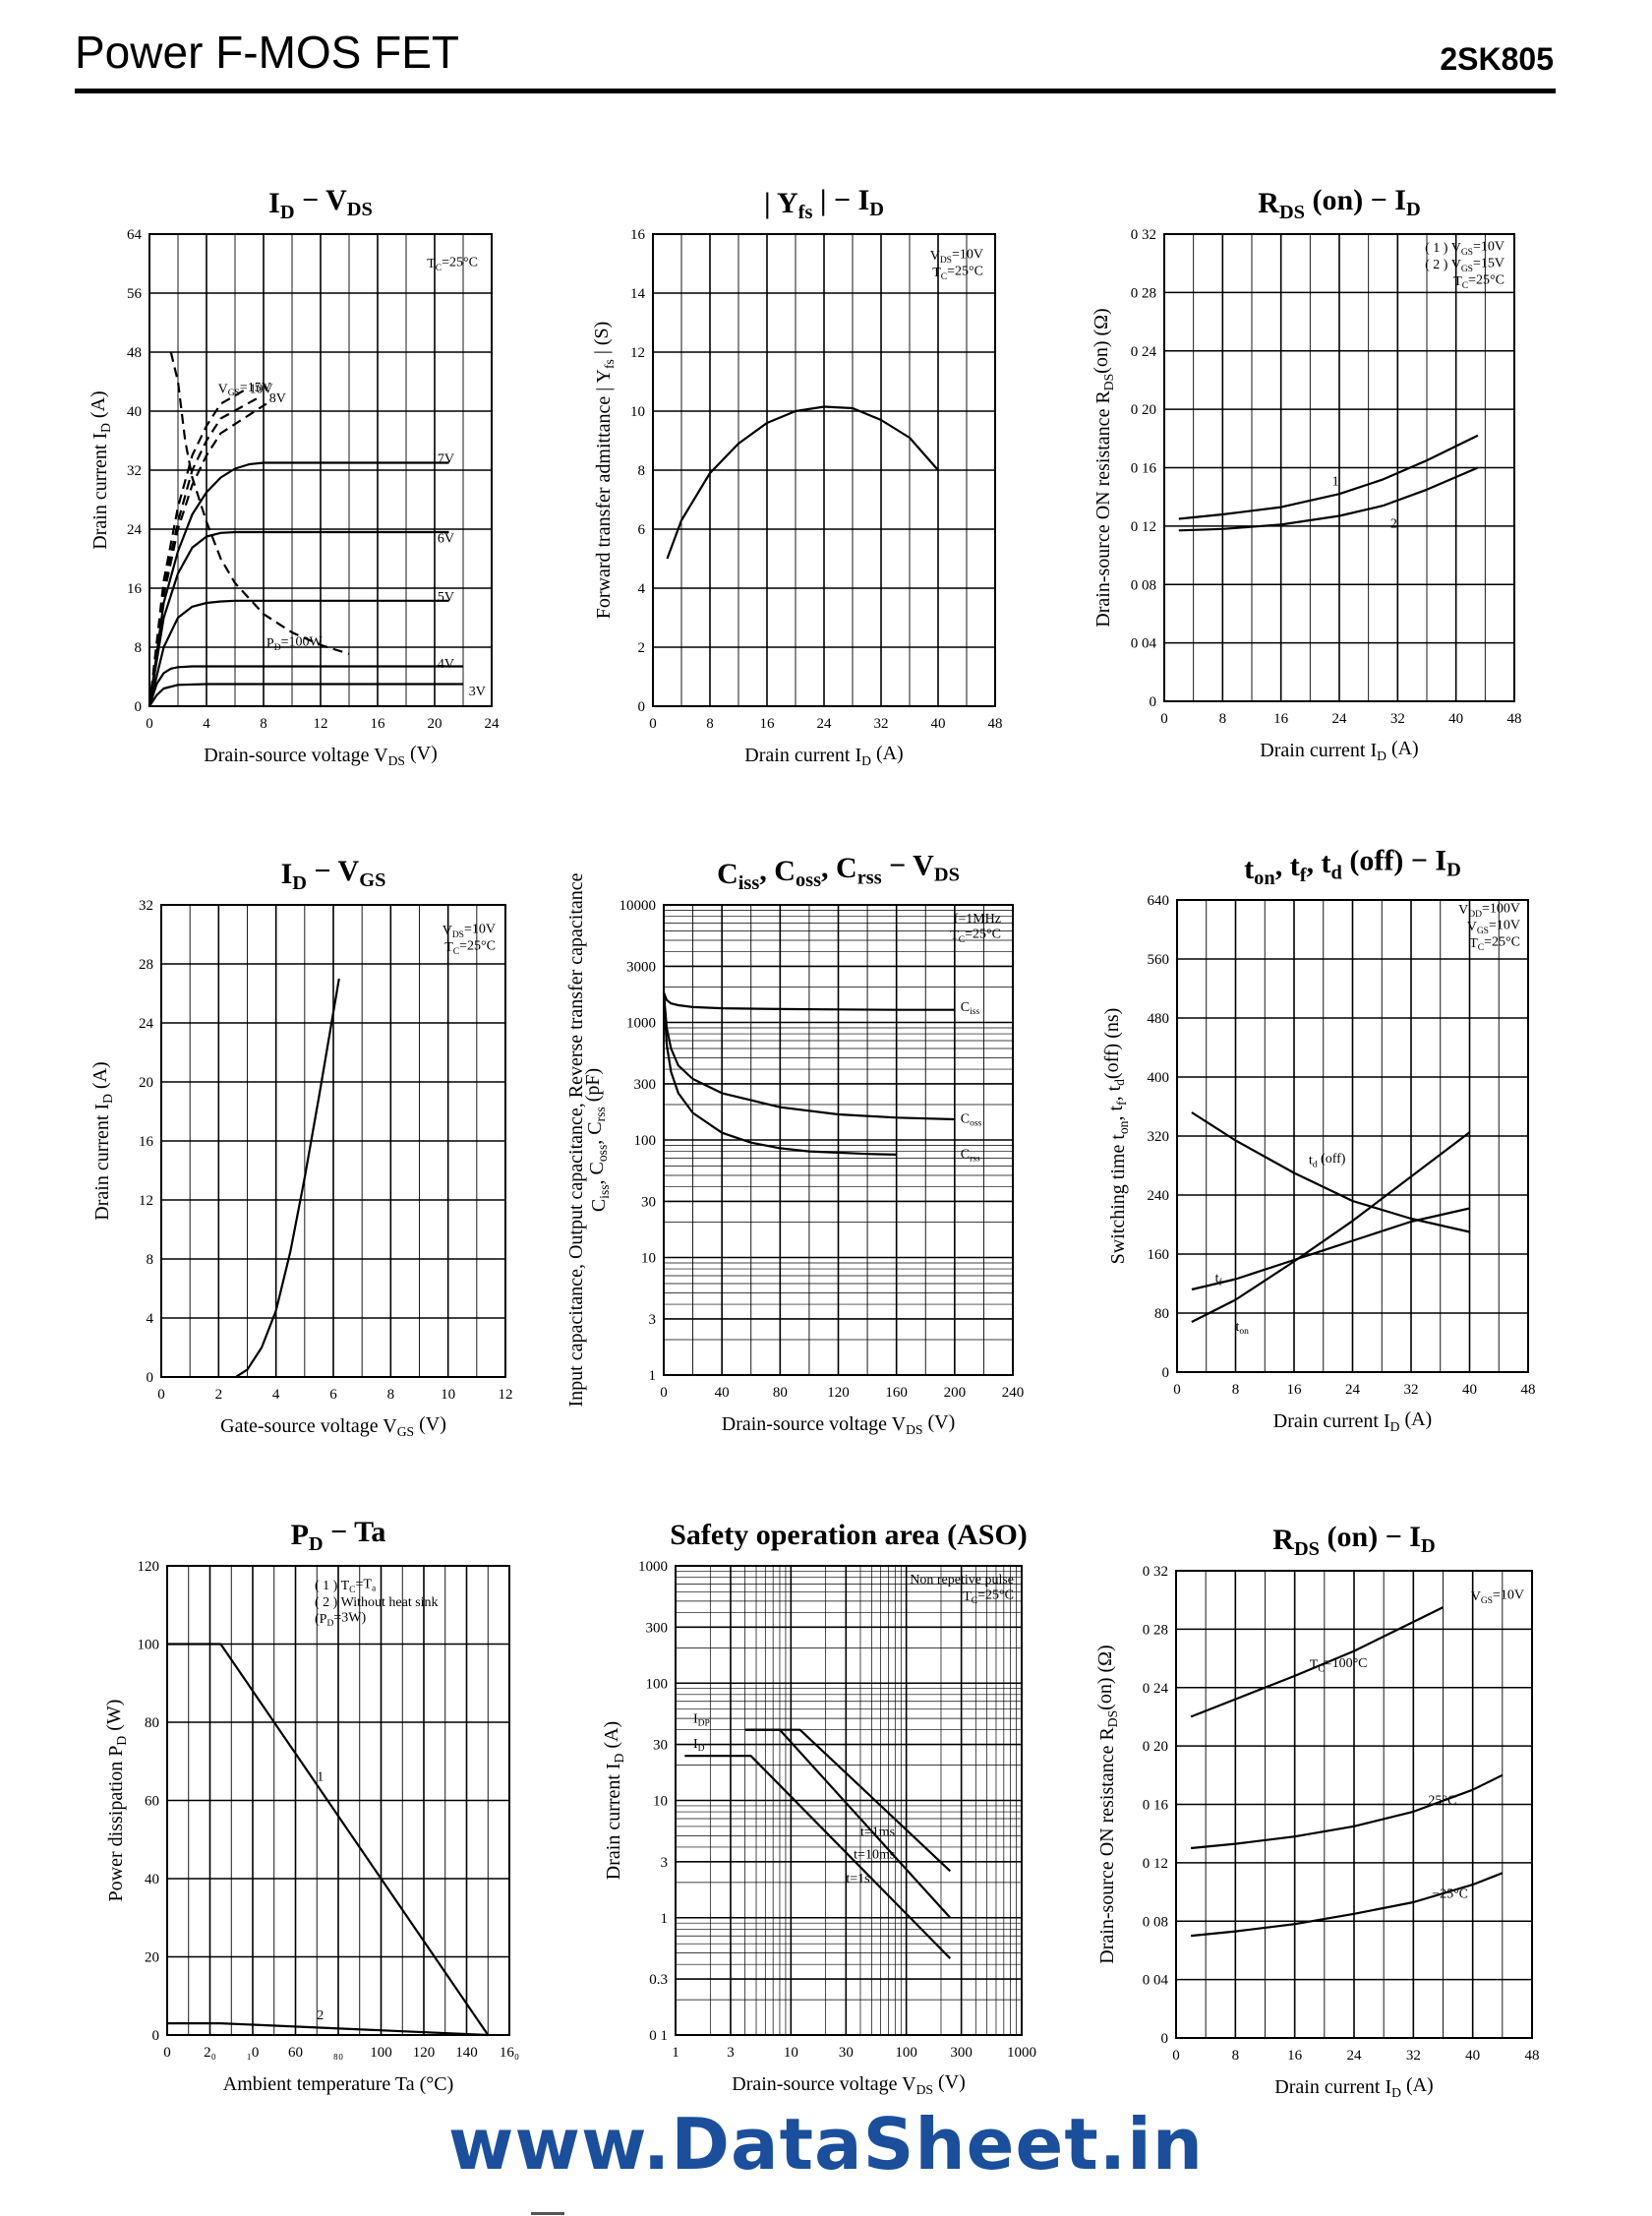  I want to click on header-rule, so click(815, 91).